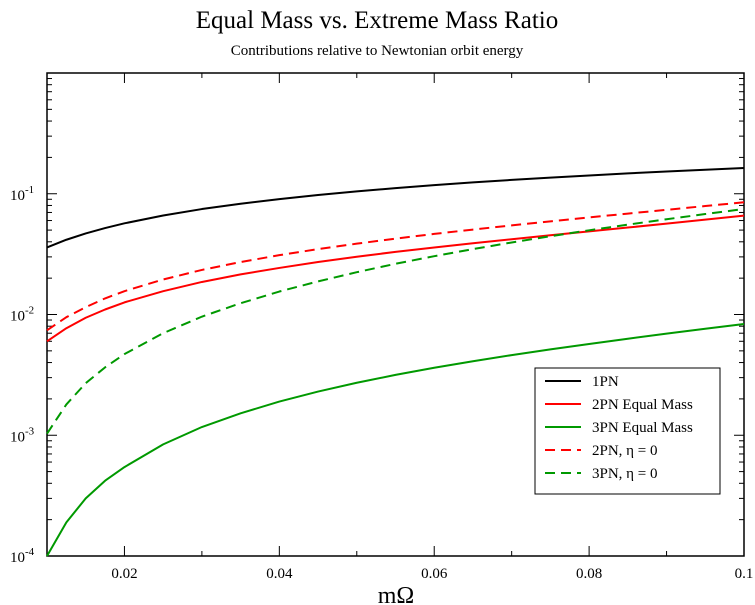 The width and height of the screenshot is (755, 605). Describe the element at coordinates (589, 574) in the screenshot. I see `x-tick-label: 0.08` at that location.